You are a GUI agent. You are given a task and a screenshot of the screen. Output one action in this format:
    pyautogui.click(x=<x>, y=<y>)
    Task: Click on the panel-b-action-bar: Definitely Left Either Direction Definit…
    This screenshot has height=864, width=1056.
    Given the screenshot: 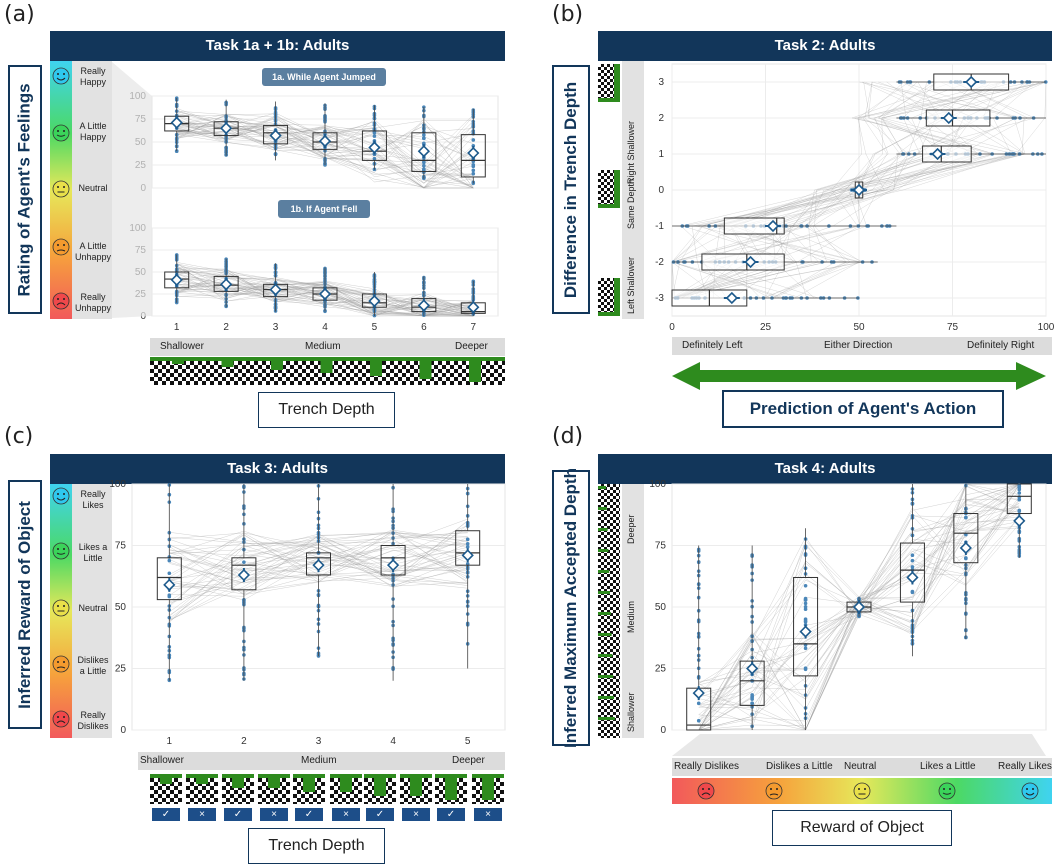 What is the action you would take?
    pyautogui.click(x=862, y=346)
    